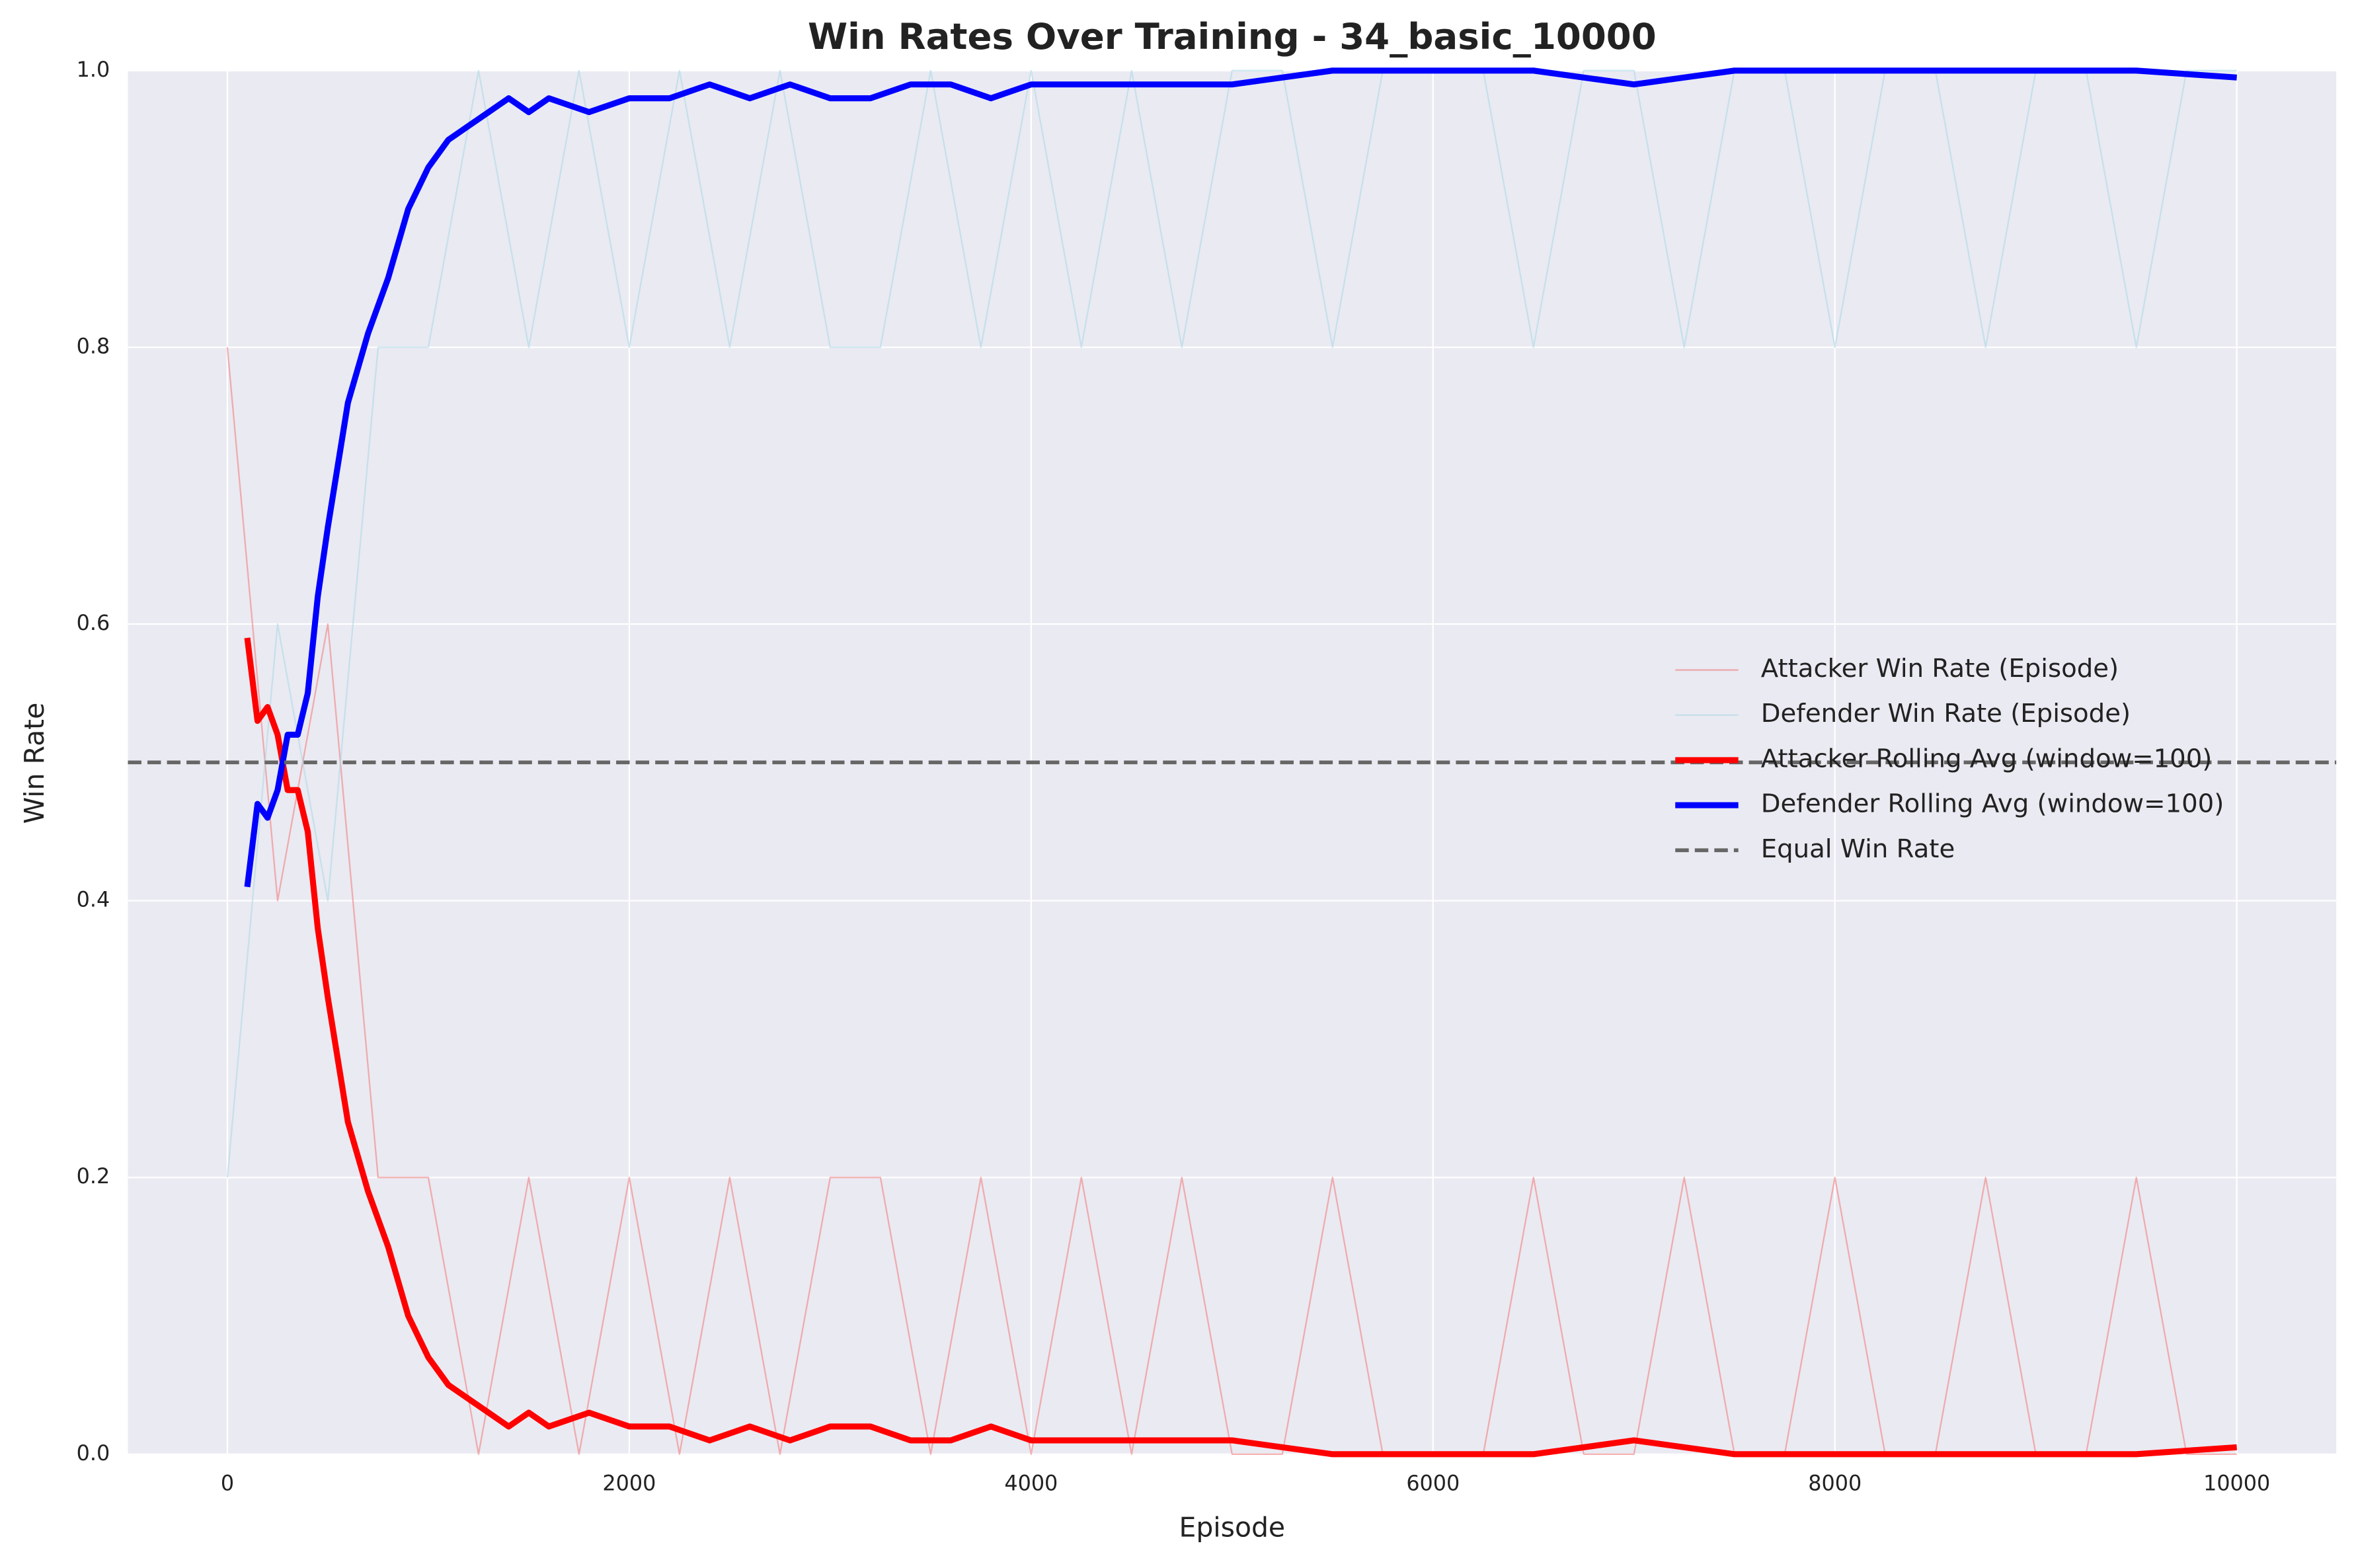  I want to click on y-tick-label: 1.0, so click(93, 69).